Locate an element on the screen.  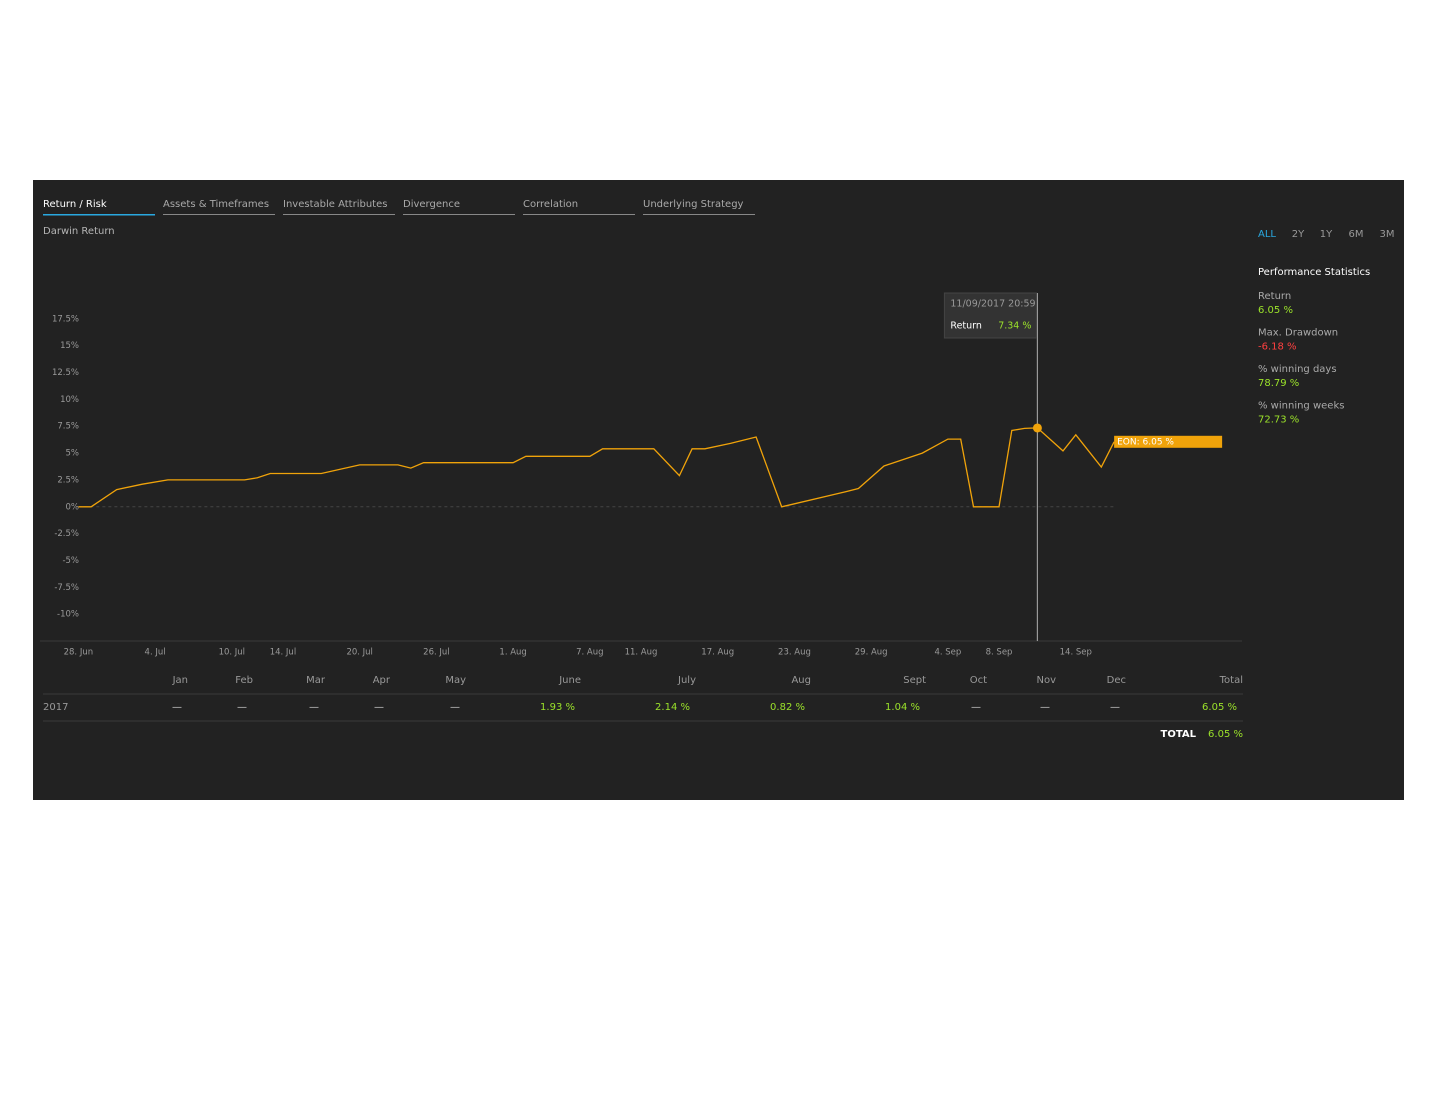
table-header: Nov is located at coordinates (1046, 680).